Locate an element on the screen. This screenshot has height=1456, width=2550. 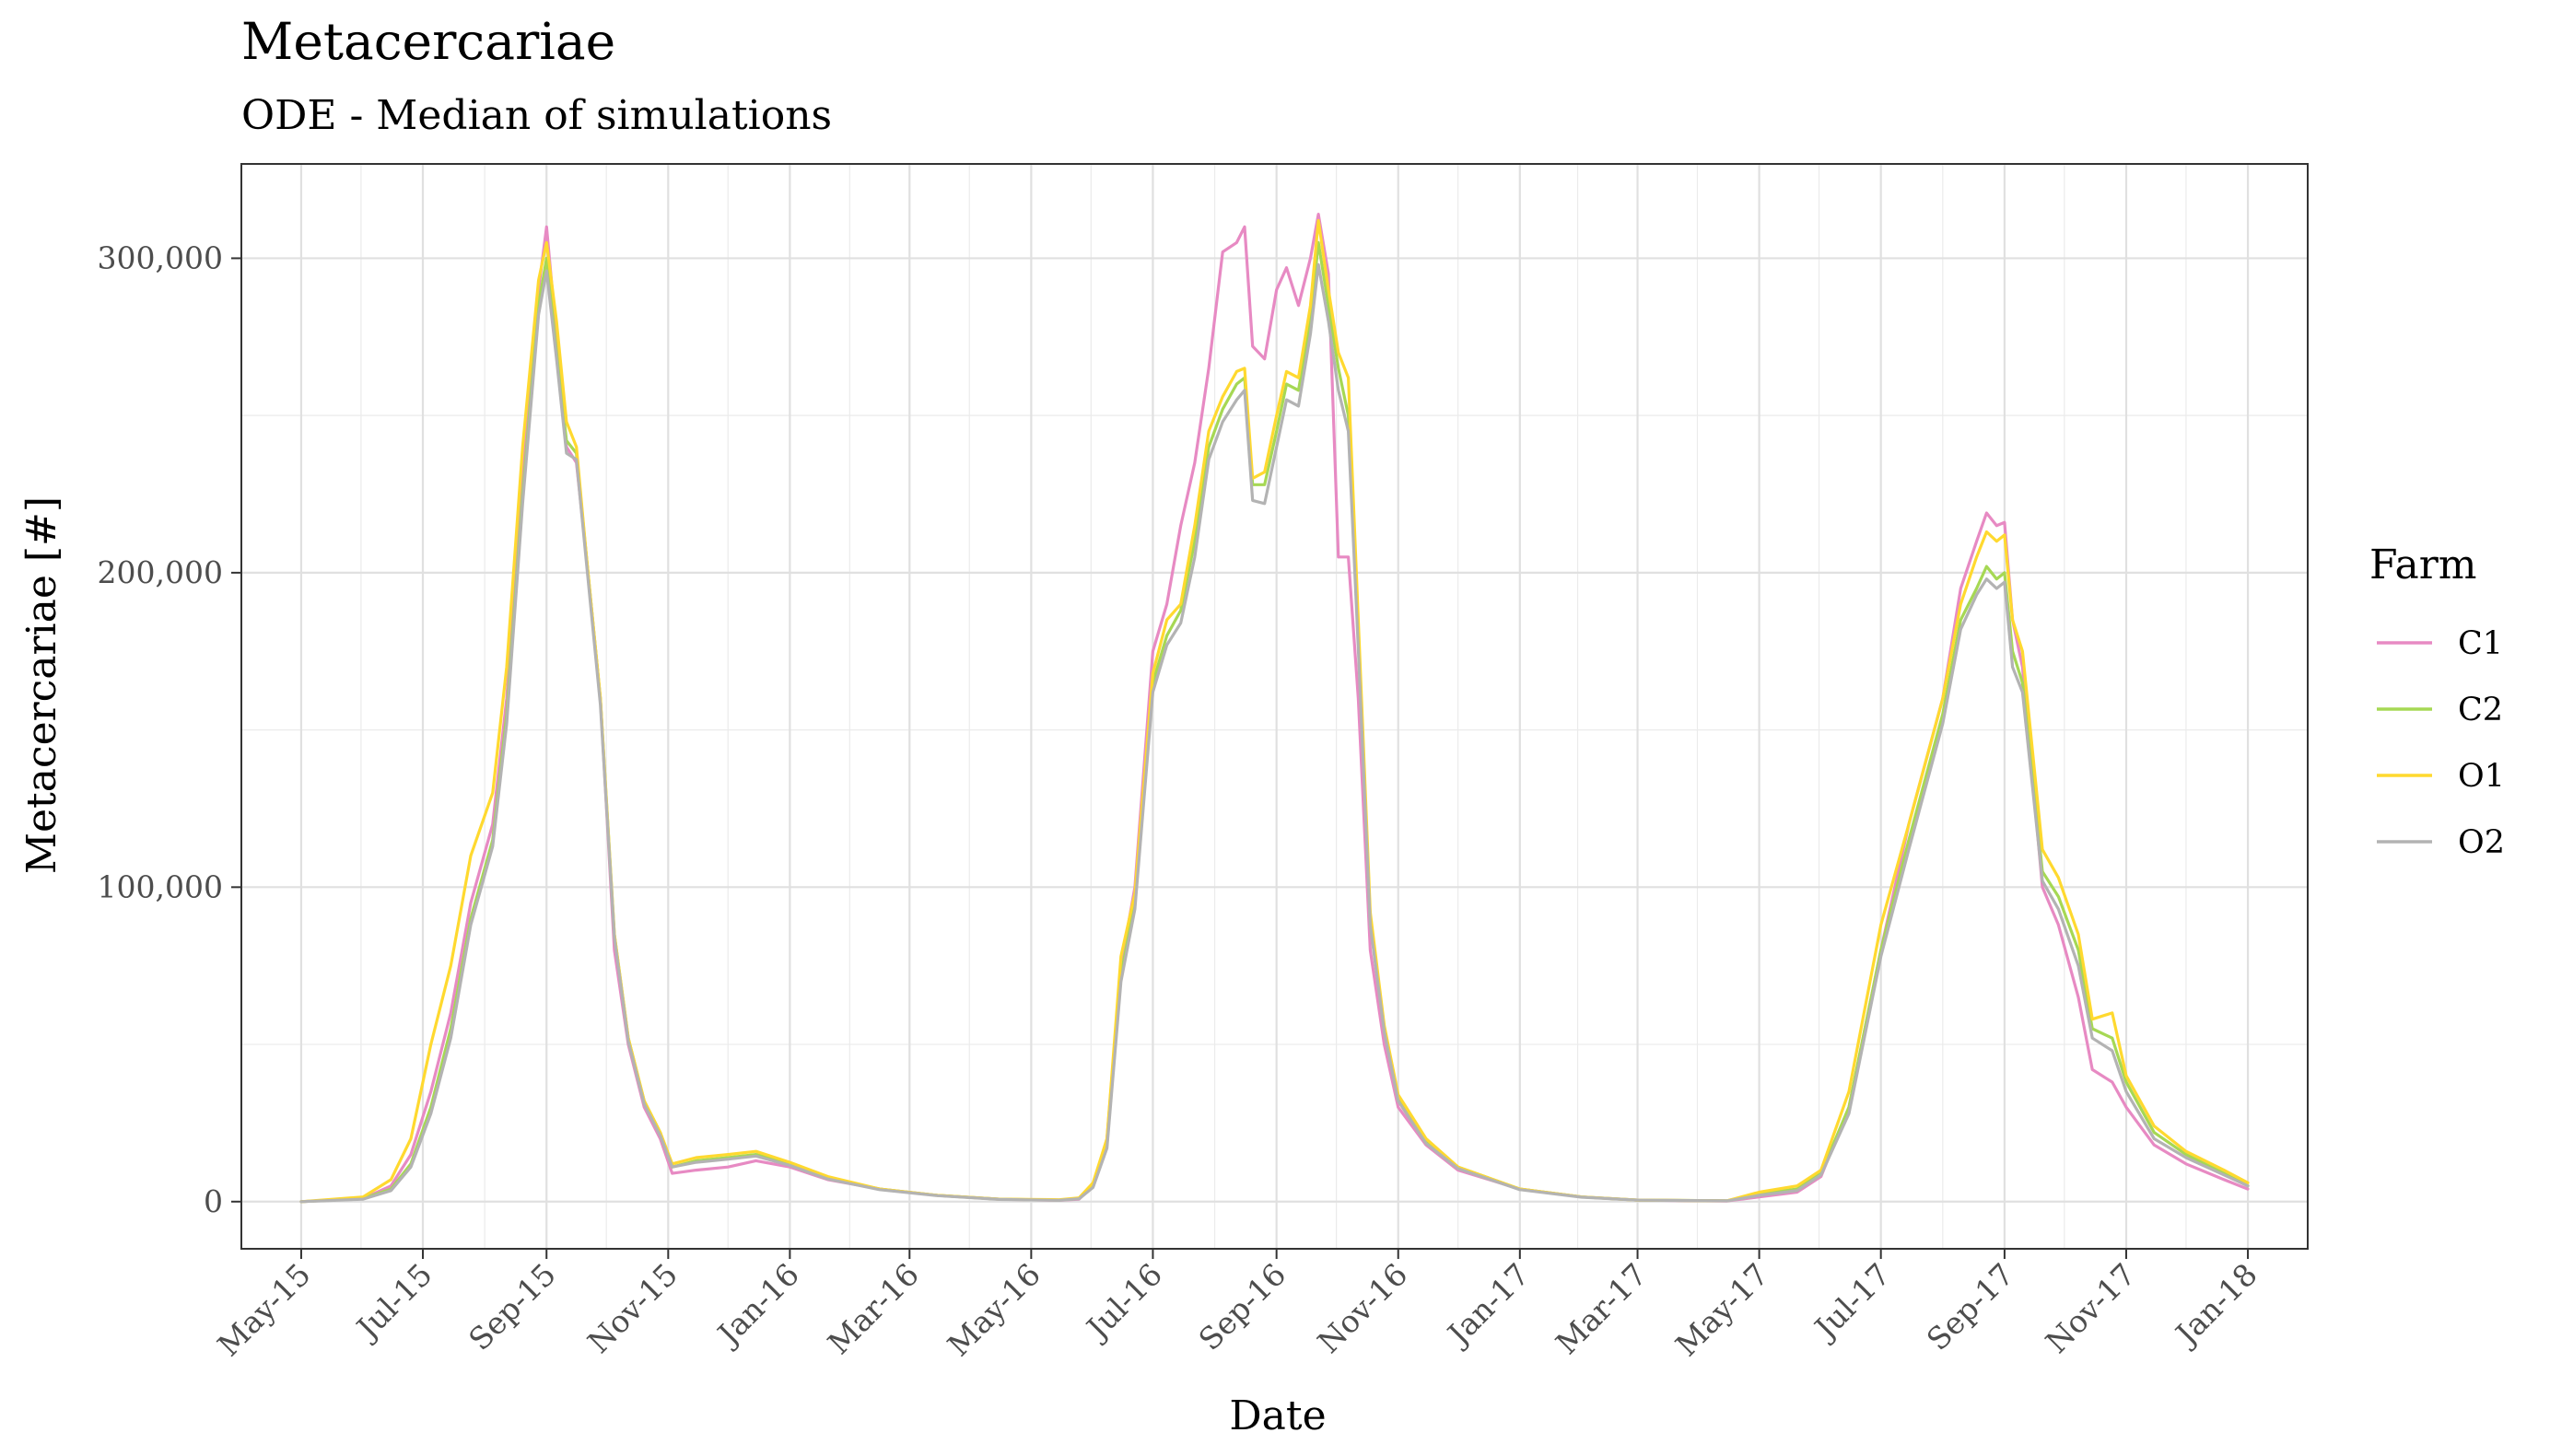
y-tick-label: 300,000 is located at coordinates (160, 257).